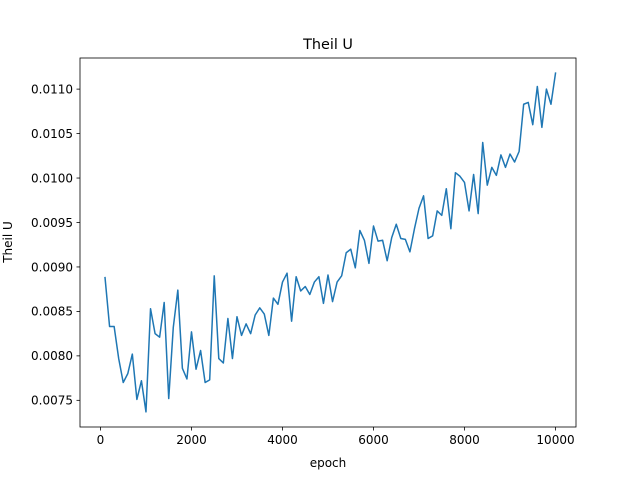 Image resolution: width=640 pixels, height=480 pixels. What do you see at coordinates (52, 356) in the screenshot?
I see `y-tick-label: 0.0080` at bounding box center [52, 356].